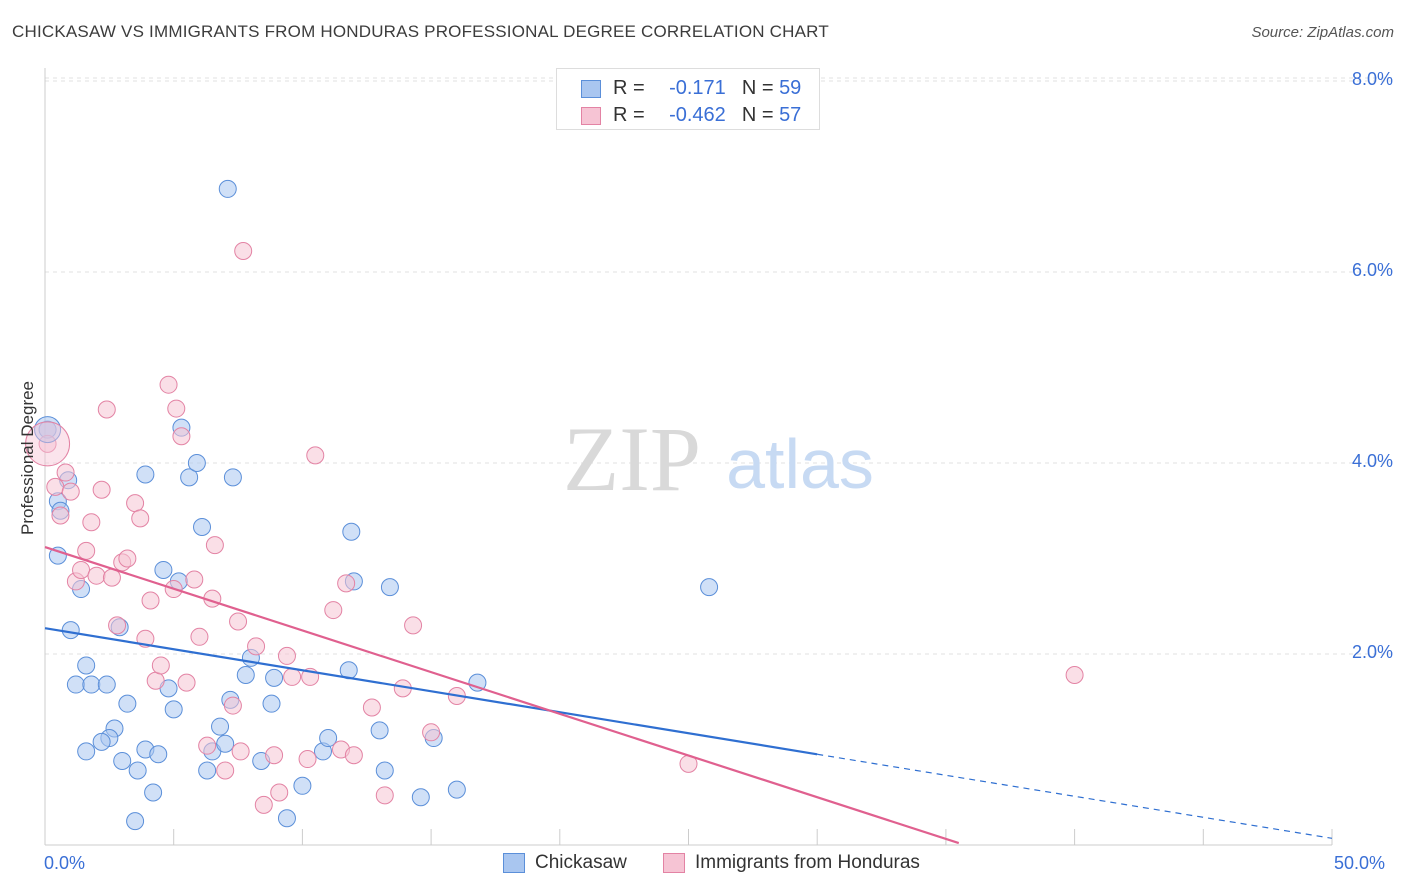 Image resolution: width=1406 pixels, height=892 pixels. Describe the element at coordinates (591, 88) in the screenshot. I see `legend-swatch-chickasaw` at that location.